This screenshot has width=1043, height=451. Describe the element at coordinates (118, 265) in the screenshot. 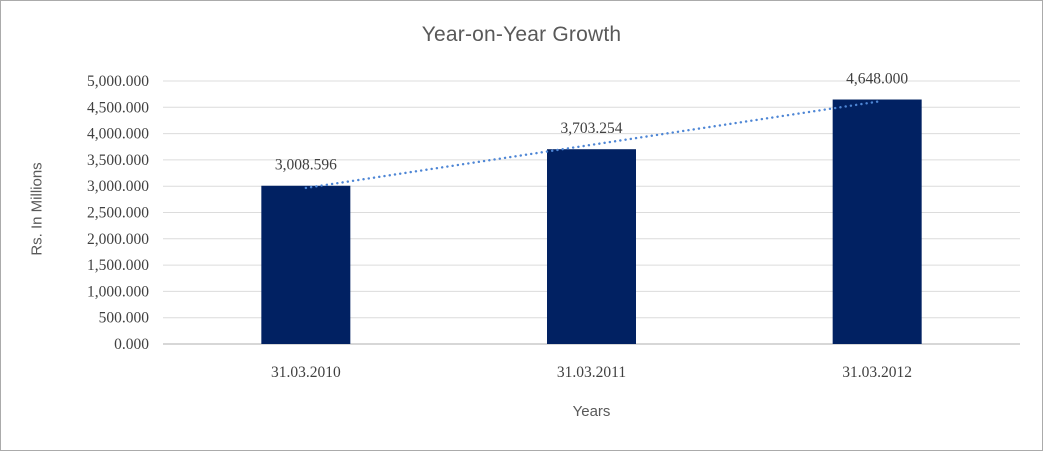

I see `y-tick-label: 1,500.000` at that location.